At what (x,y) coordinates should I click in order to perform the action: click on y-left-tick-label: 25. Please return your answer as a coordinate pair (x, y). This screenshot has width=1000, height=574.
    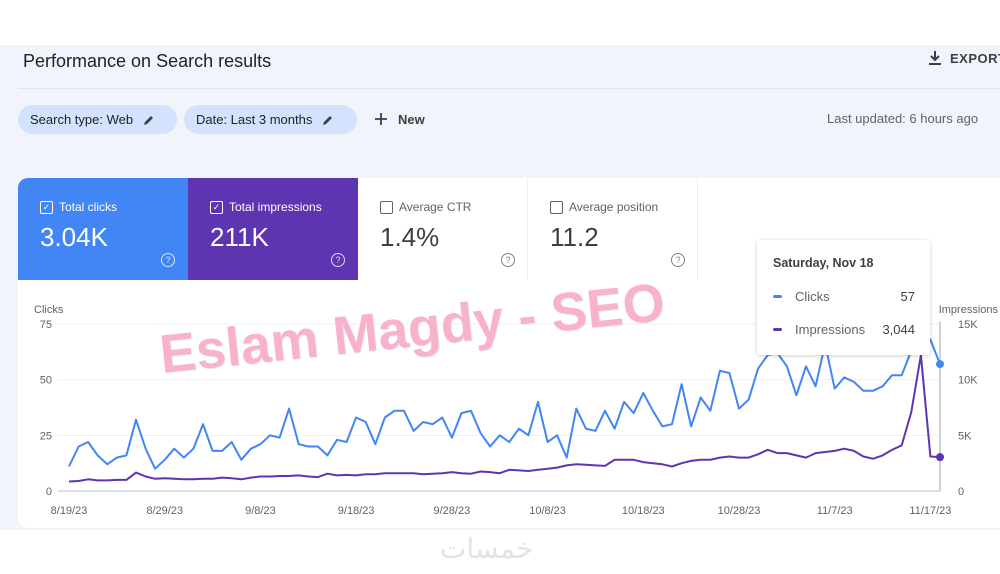
    Looking at the image, I should click on (46, 436).